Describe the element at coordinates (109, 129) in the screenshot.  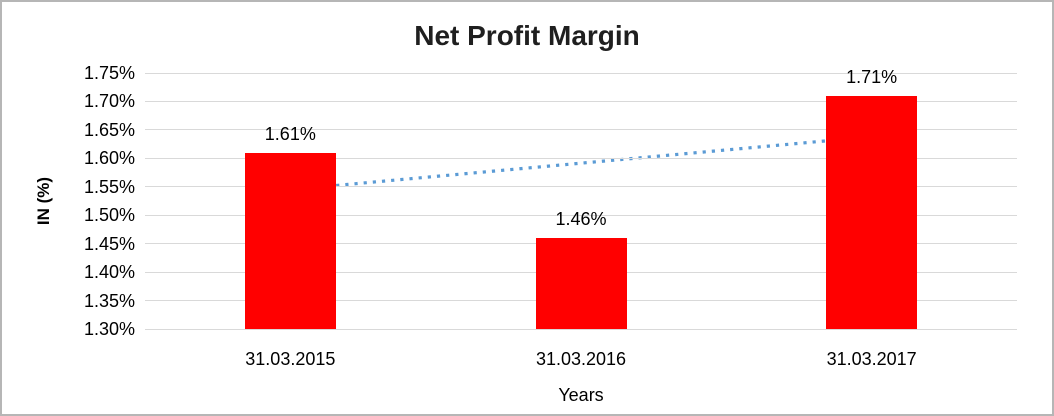
I see `y-axis-tick-label: 1.65%` at that location.